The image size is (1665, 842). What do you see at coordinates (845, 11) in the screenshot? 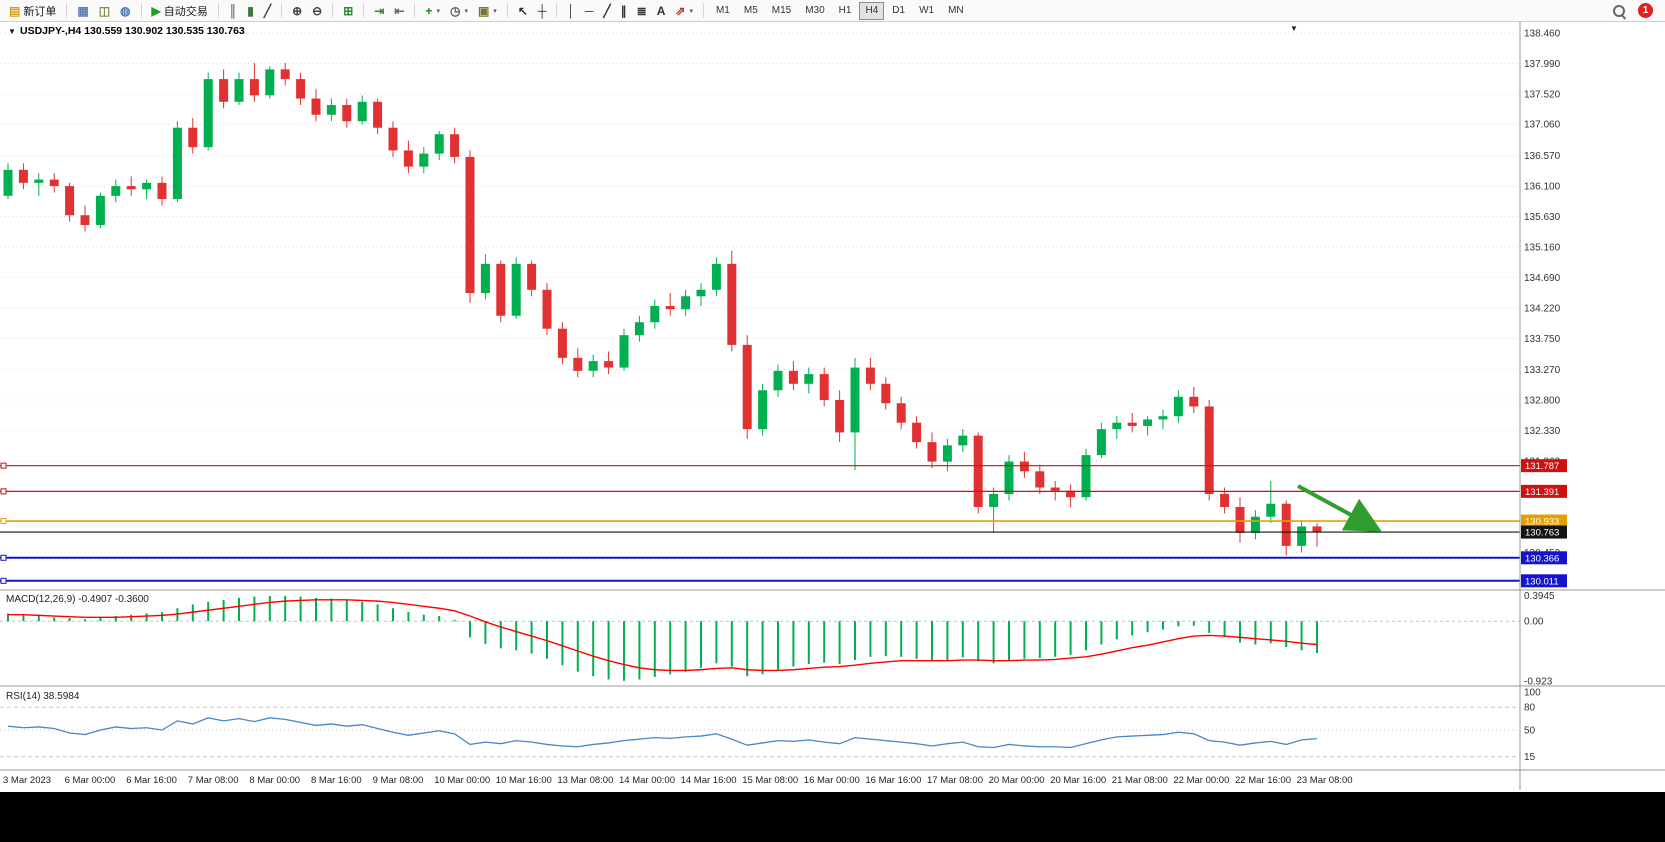
I see `timeframe-h1-button: H1` at bounding box center [845, 11].